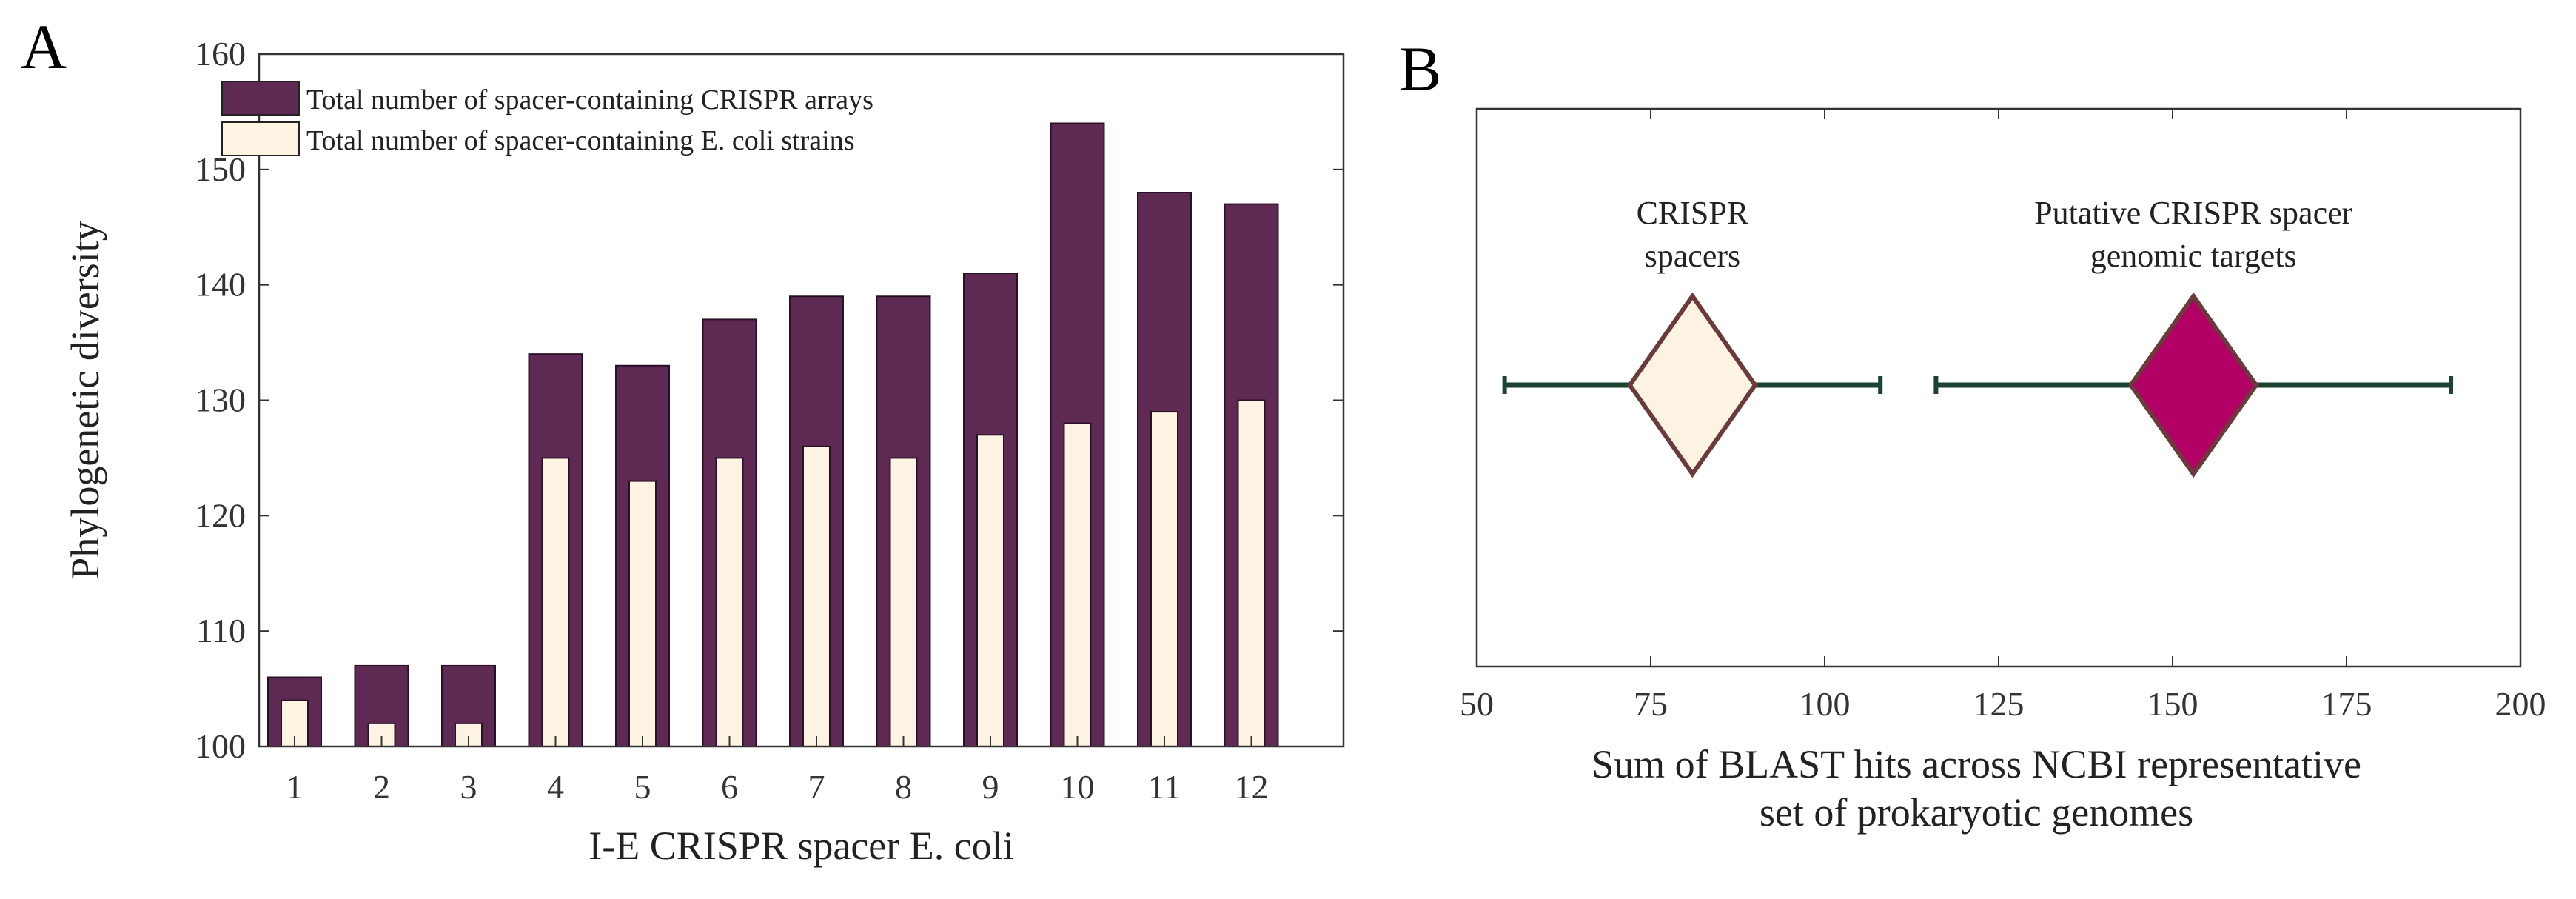 This screenshot has width=2576, height=899. What do you see at coordinates (2346, 704) in the screenshot?
I see `x-tick-label-b: 175` at bounding box center [2346, 704].